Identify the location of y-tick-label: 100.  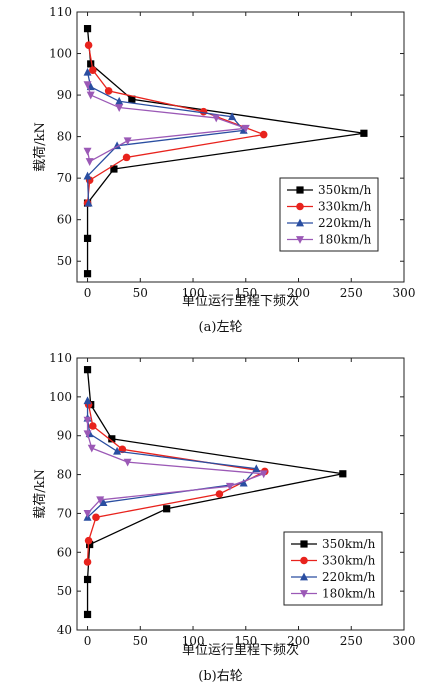
(60, 54).